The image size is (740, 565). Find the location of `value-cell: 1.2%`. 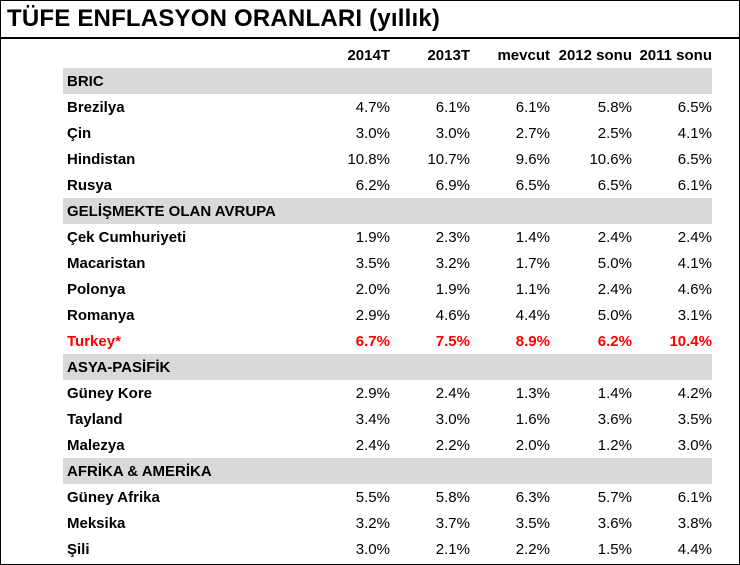

value-cell: 1.2% is located at coordinates (614, 445).